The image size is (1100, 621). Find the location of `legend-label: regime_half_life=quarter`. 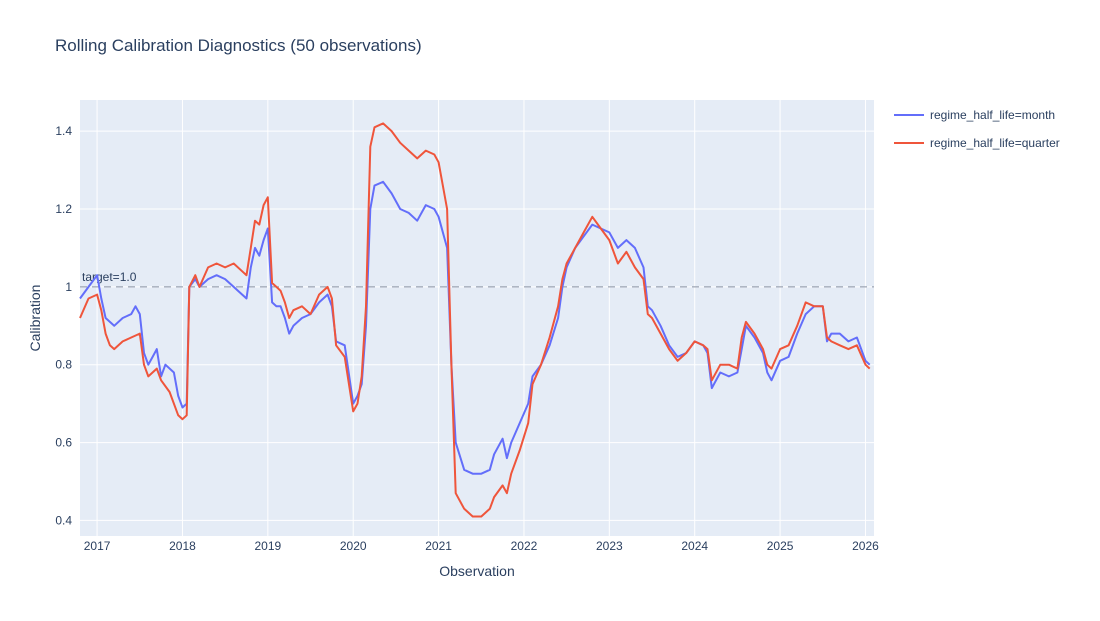

legend-label: regime_half_life=quarter is located at coordinates (995, 143).